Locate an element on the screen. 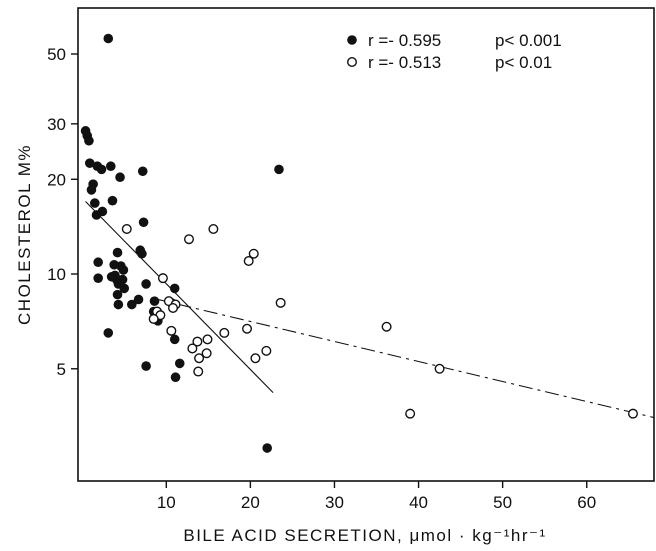  x-tick-label: 20 is located at coordinates (250, 502).